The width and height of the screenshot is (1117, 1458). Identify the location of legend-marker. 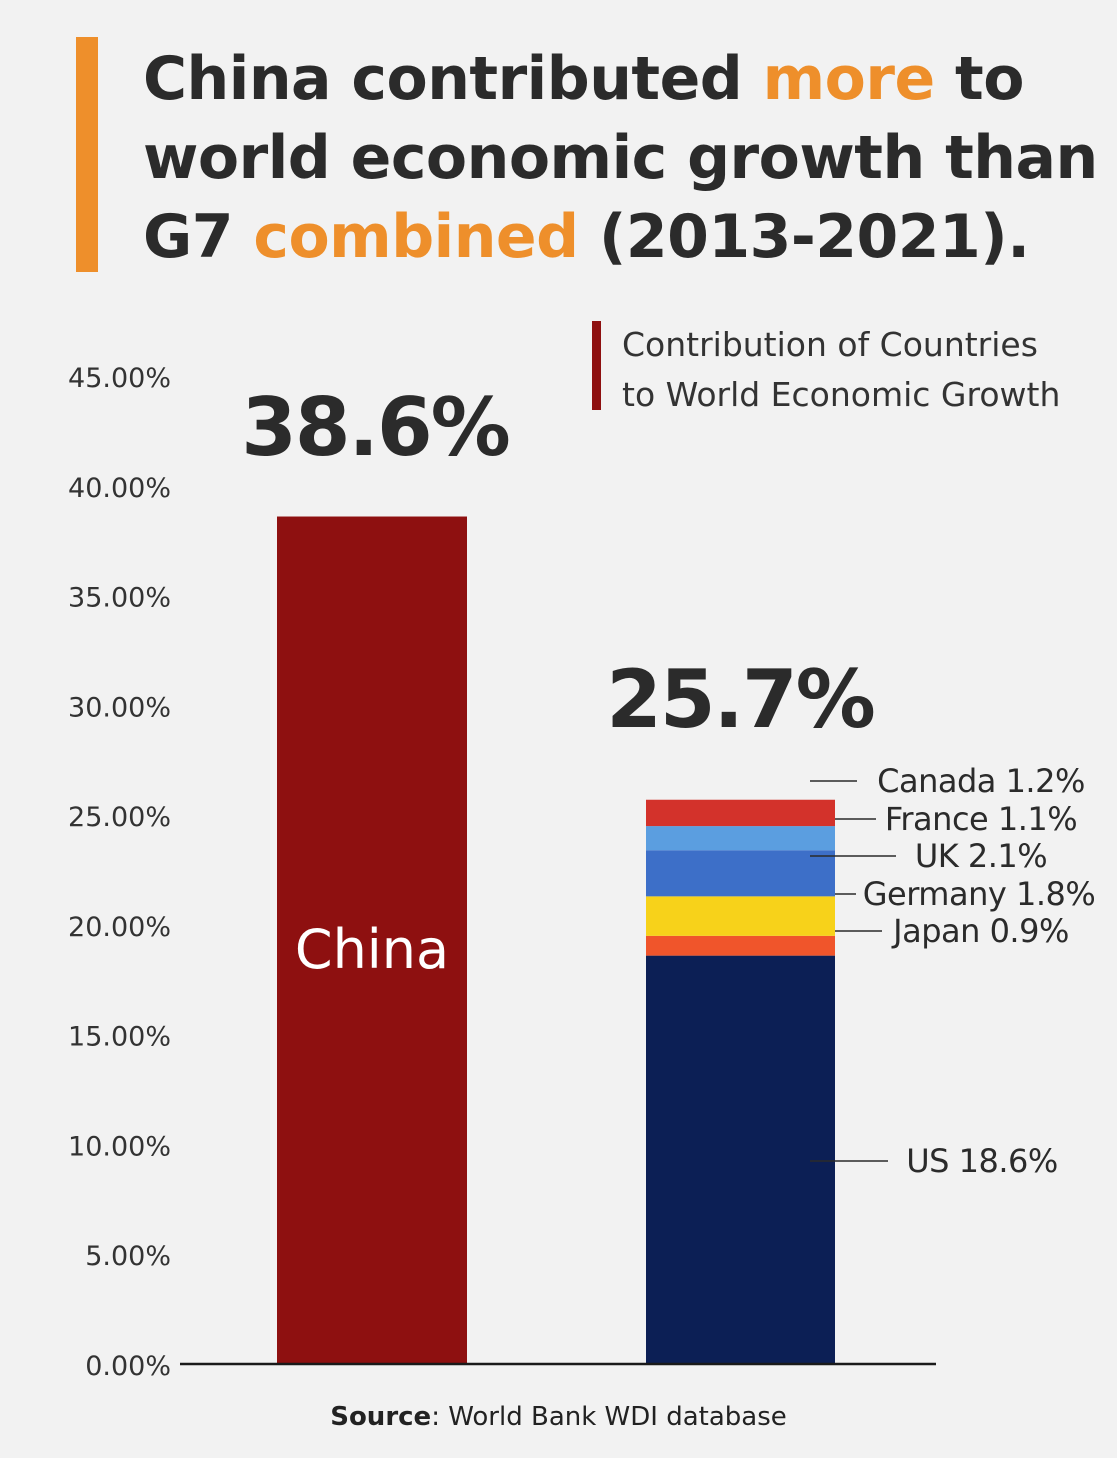
(596, 365).